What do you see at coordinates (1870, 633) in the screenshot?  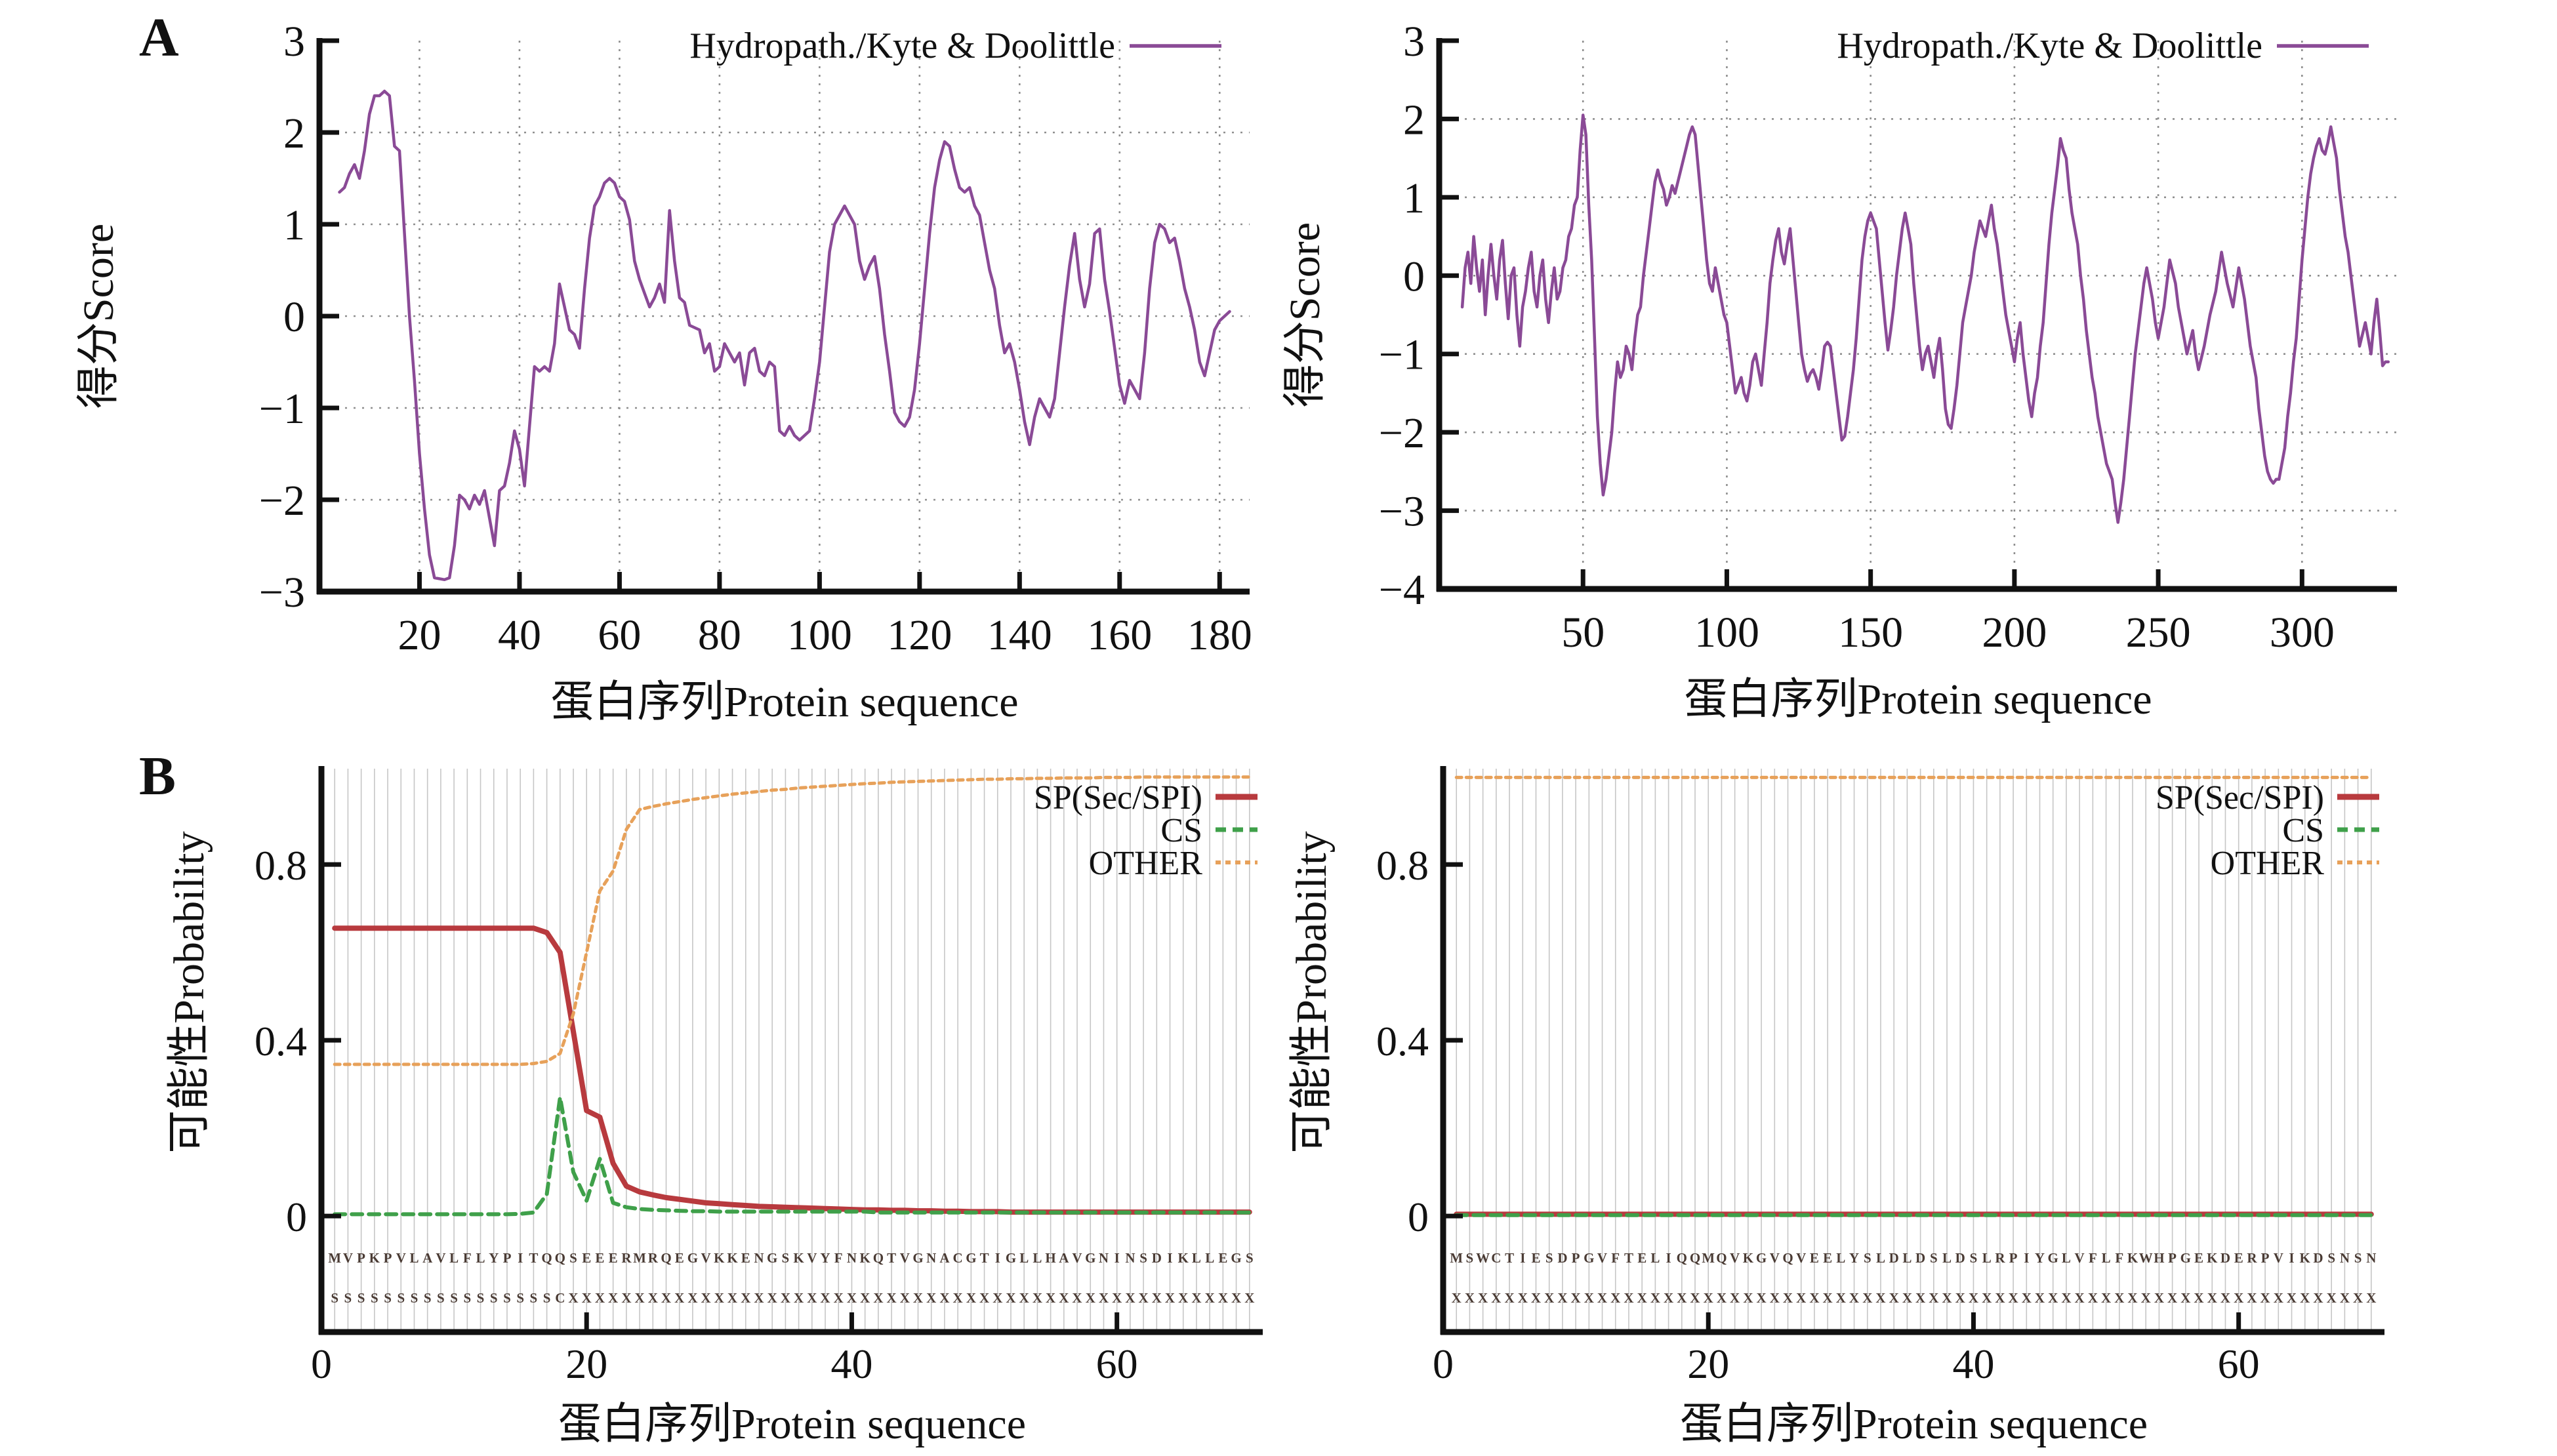 I see `svg-text: 150` at bounding box center [1870, 633].